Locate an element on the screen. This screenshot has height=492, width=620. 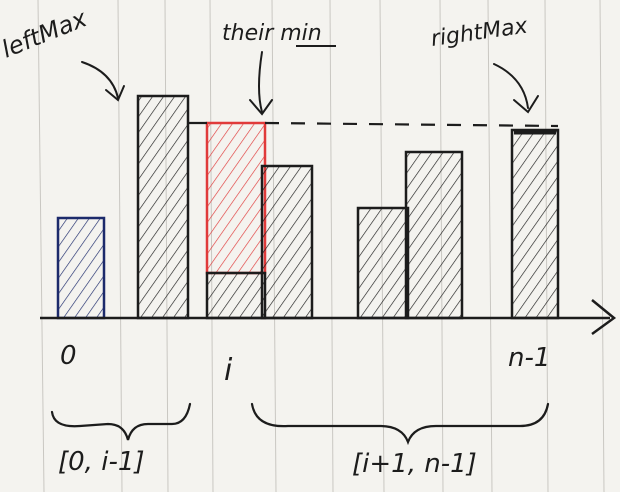
their-min-label: their min is located at coordinates (272, 33).